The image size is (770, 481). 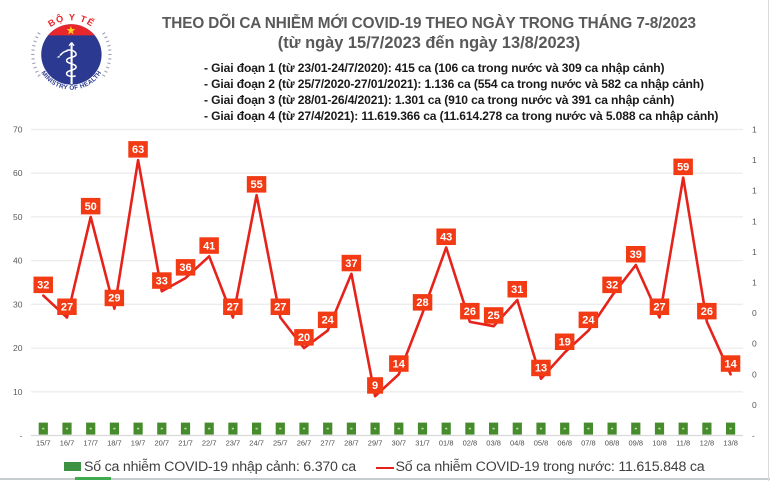 I want to click on svg-text: 31/7, so click(x=422, y=443).